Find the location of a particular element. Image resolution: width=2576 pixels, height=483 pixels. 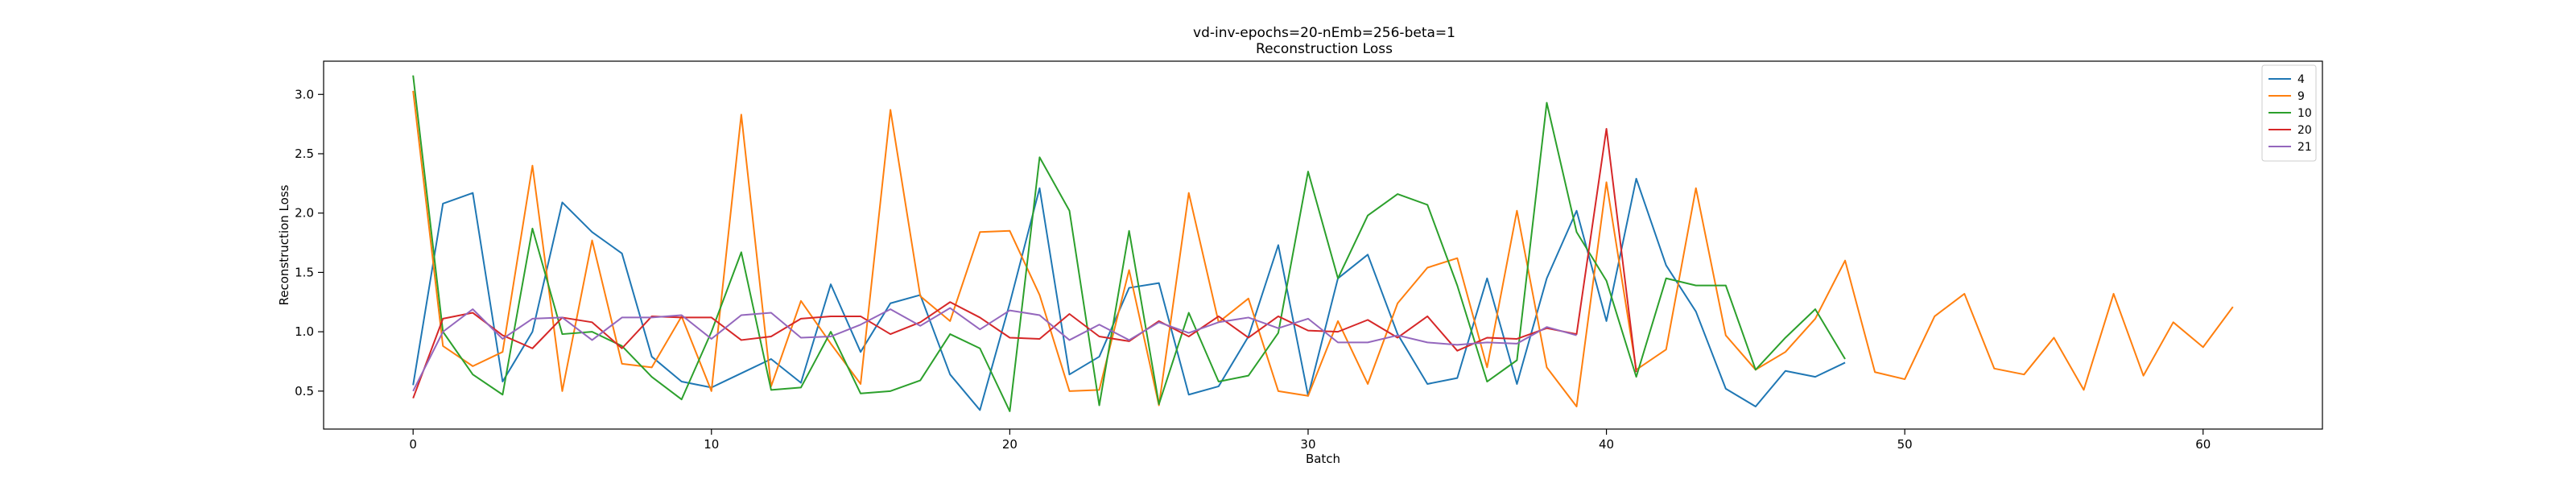

x-tick-label: 60 is located at coordinates (2203, 444).